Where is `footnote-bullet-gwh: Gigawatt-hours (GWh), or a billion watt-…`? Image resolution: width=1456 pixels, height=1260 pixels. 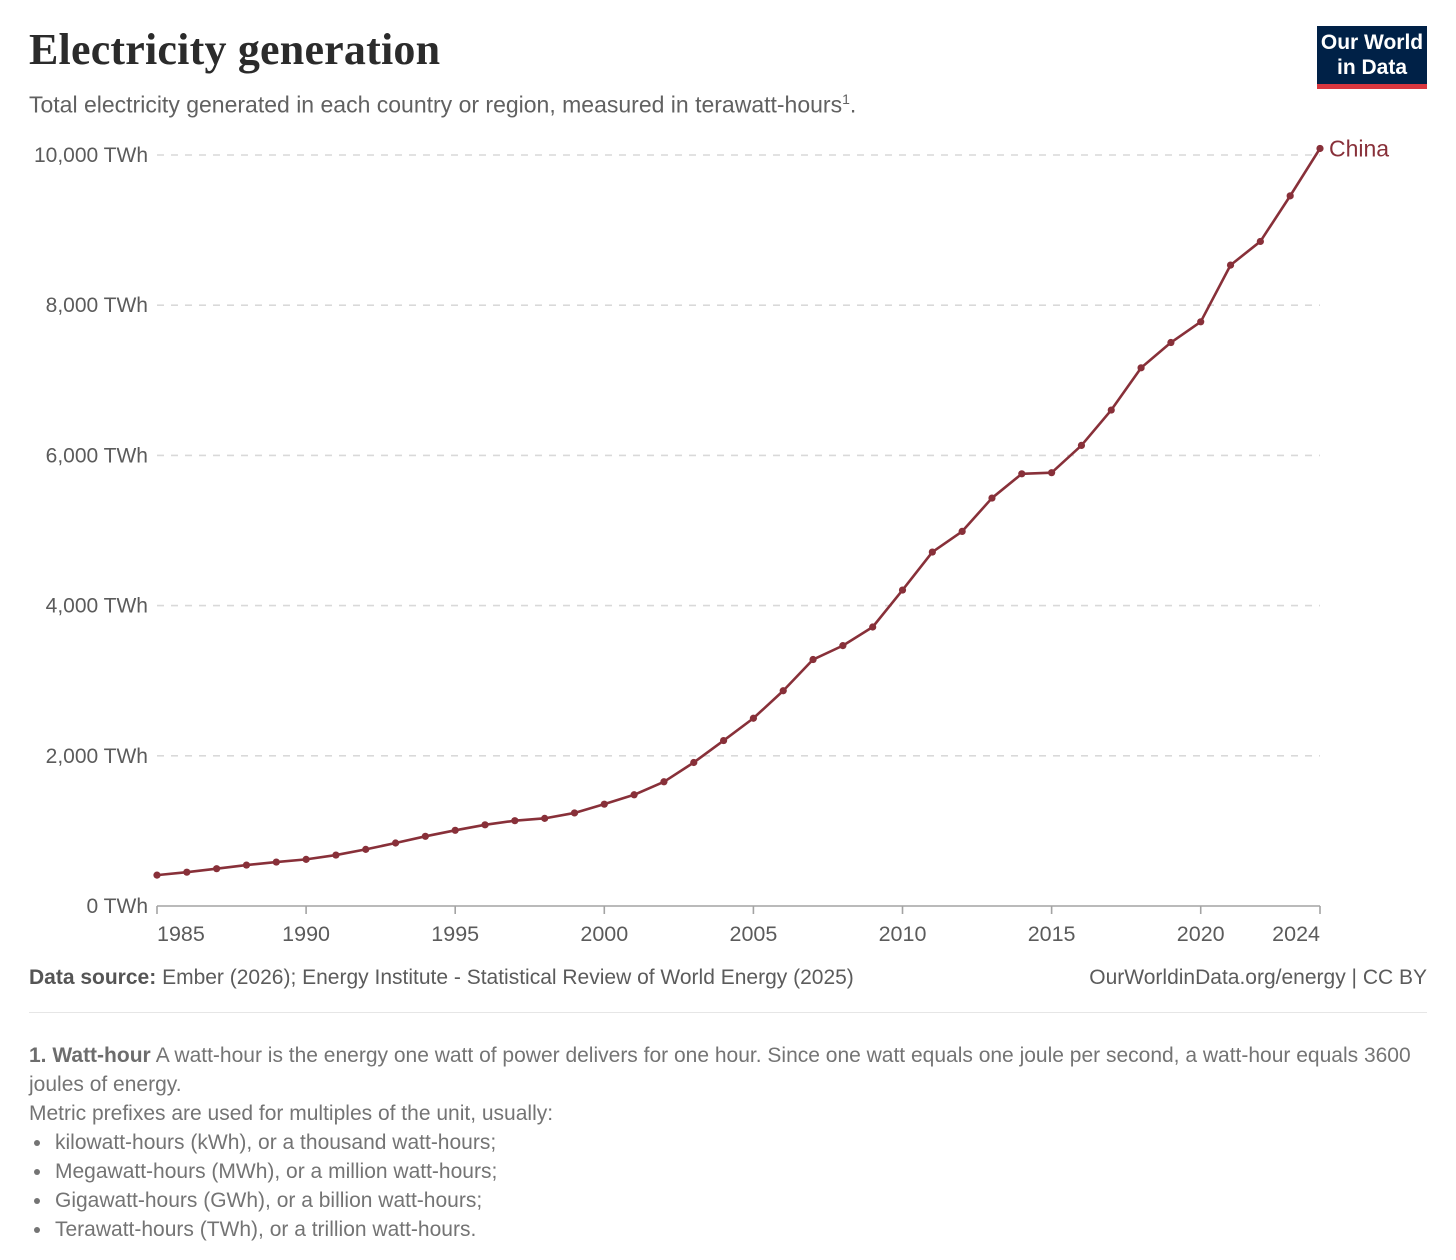 footnote-bullet-gwh: Gigawatt-hours (GWh), or a billion watt-… is located at coordinates (740, 1200).